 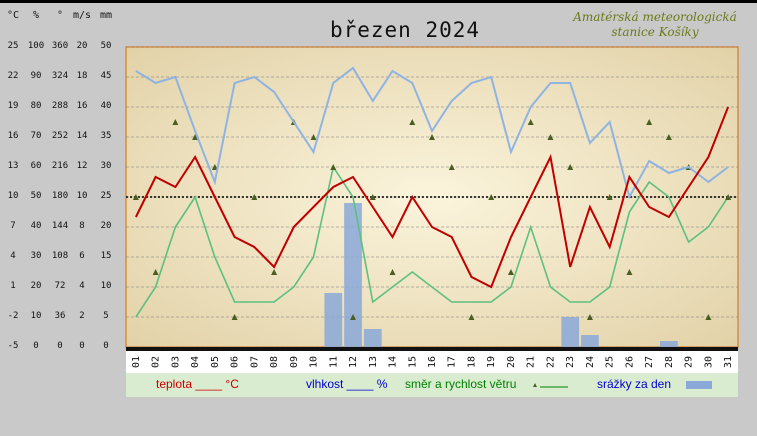 What do you see at coordinates (333, 362) in the screenshot?
I see `x-tick-label: 11` at bounding box center [333, 362].